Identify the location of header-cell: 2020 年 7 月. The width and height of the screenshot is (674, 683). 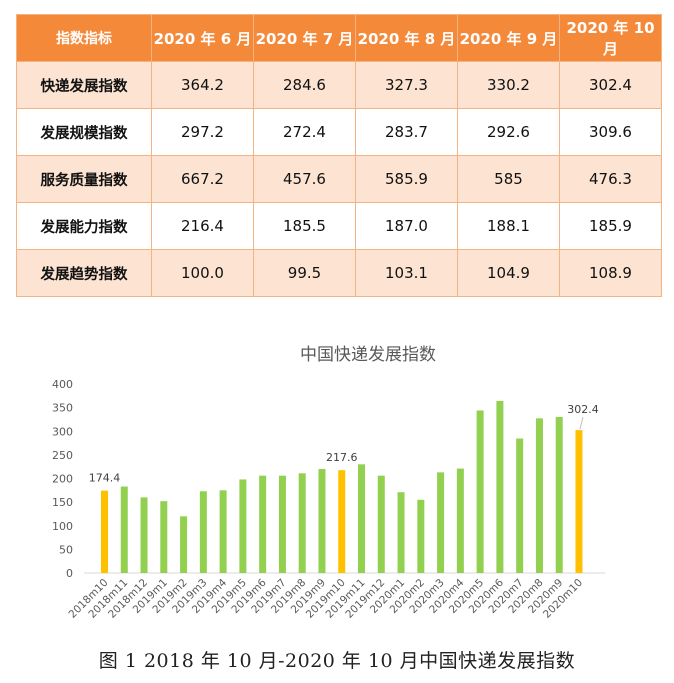
(305, 38).